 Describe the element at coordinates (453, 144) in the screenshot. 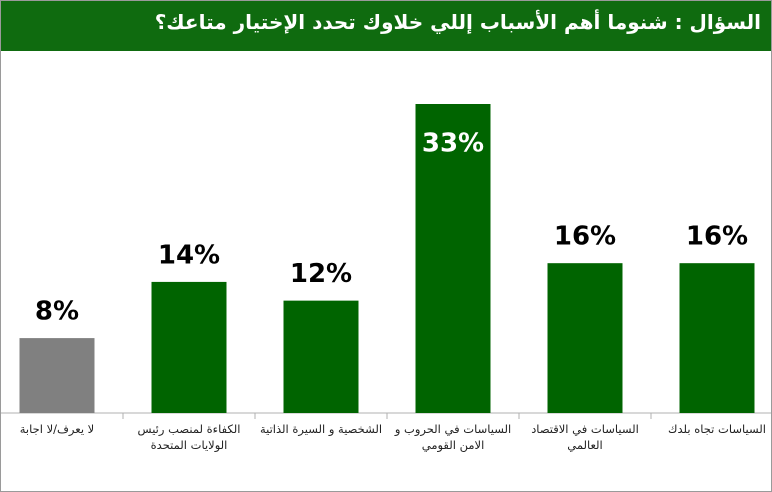

I see `value-label: 33%` at that location.